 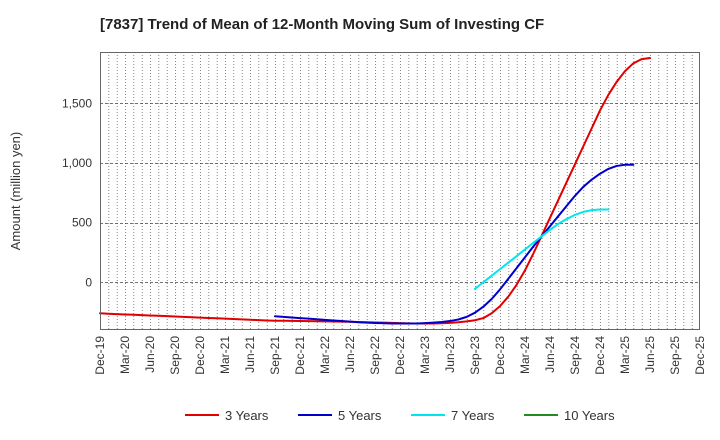 What do you see at coordinates (77, 192) in the screenshot?
I see `y-tick-labels: 0 500 1,000 1,500` at bounding box center [77, 192].